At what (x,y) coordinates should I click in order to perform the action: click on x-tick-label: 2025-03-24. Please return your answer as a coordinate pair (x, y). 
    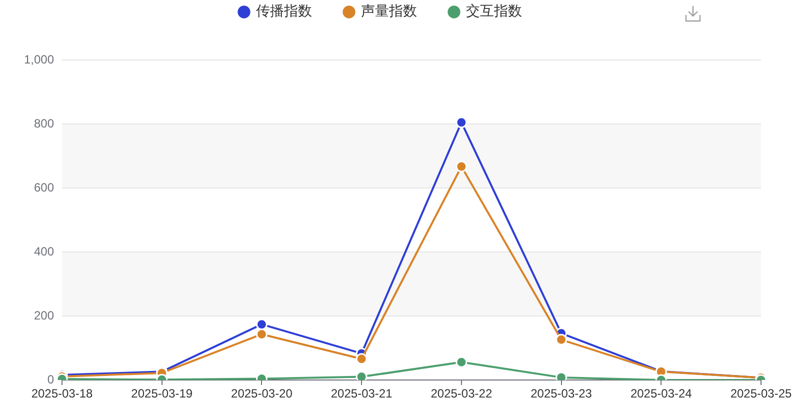
    Looking at the image, I should click on (661, 393).